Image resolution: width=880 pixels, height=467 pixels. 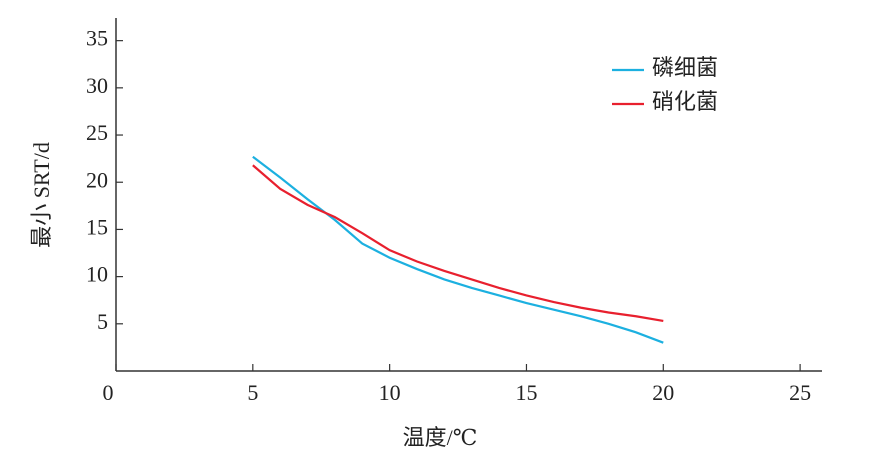 I want to click on y-tick-label: 20, so click(x=97, y=179).